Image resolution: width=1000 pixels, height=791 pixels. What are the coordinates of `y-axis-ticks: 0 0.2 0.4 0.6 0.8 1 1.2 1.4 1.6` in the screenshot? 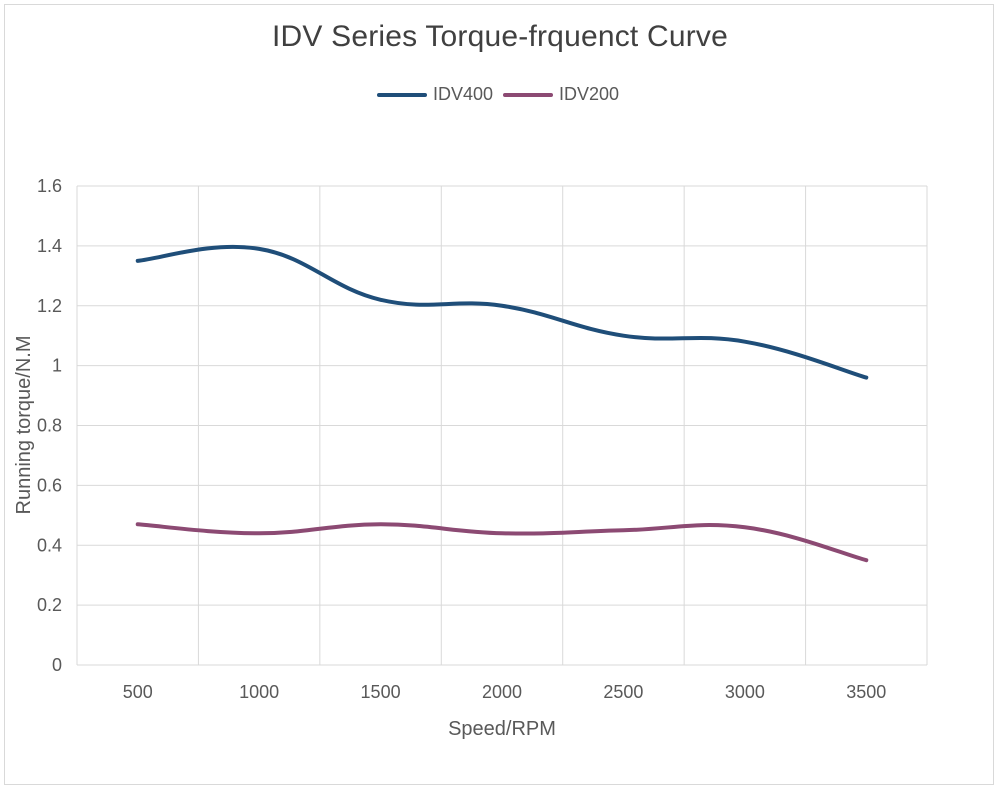 It's located at (49, 425).